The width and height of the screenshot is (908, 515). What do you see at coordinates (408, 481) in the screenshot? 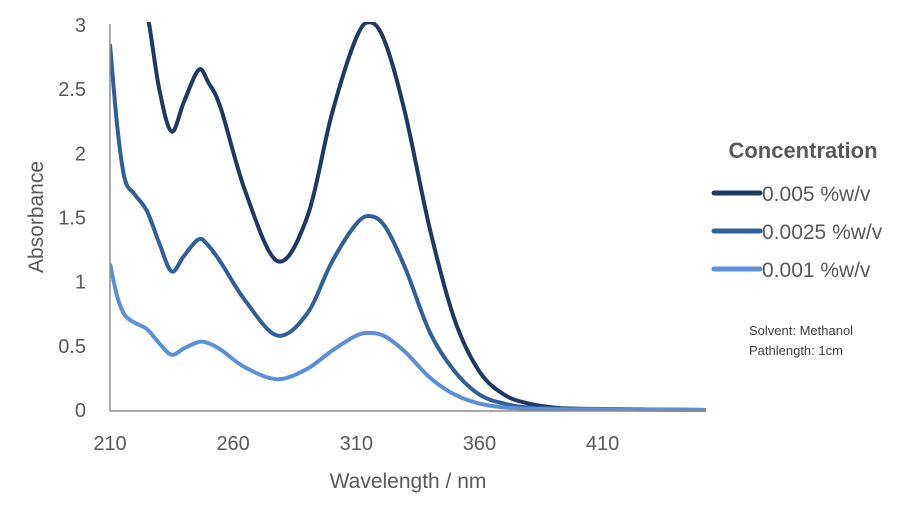
I see `x-axis-label: Wavelength / nm` at bounding box center [408, 481].